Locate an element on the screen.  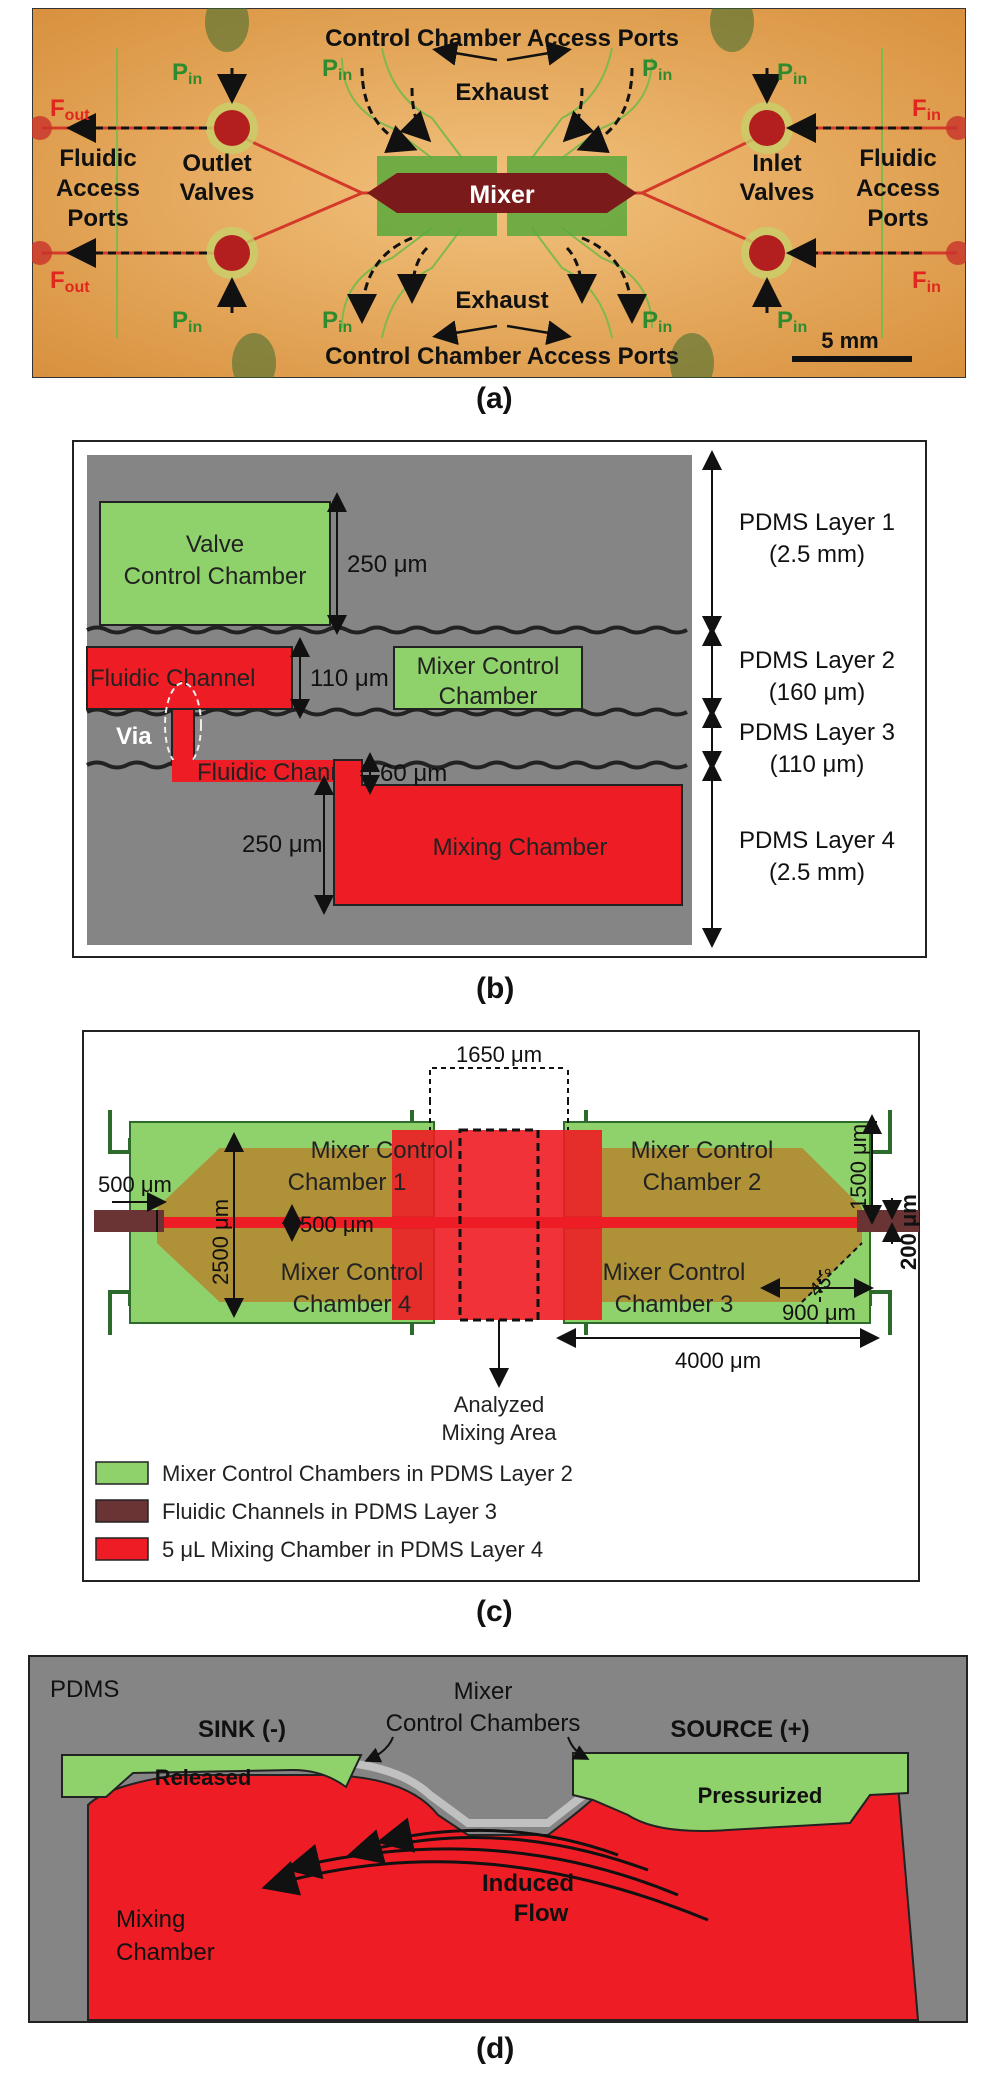
legend-swatch-channels is located at coordinates (122, 1511).